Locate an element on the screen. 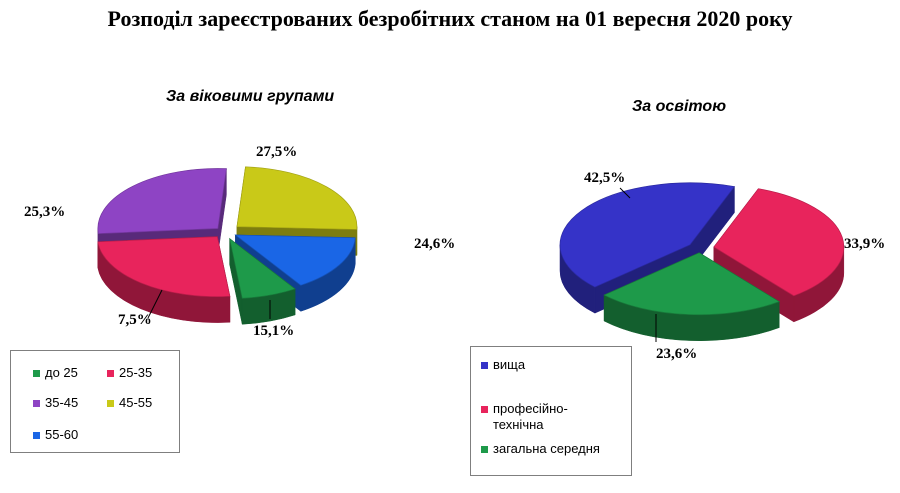 Image resolution: width=900 pixels, height=493 pixels. legend-label: професійно- технічна is located at coordinates (530, 416).